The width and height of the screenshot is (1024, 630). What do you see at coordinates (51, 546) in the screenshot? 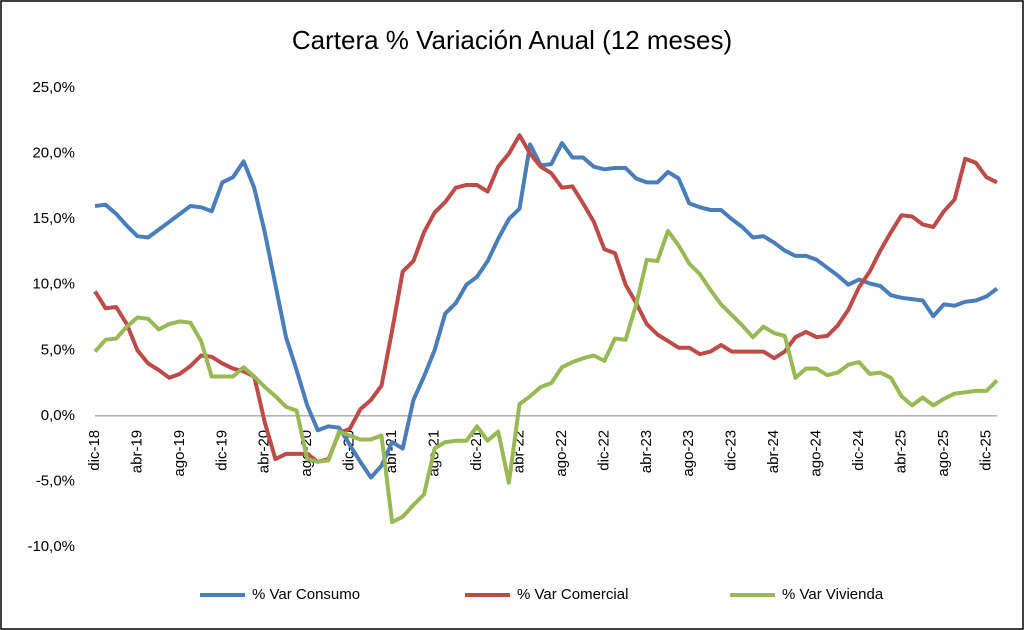
I see `y-tick-label: -10,0%` at bounding box center [51, 546].